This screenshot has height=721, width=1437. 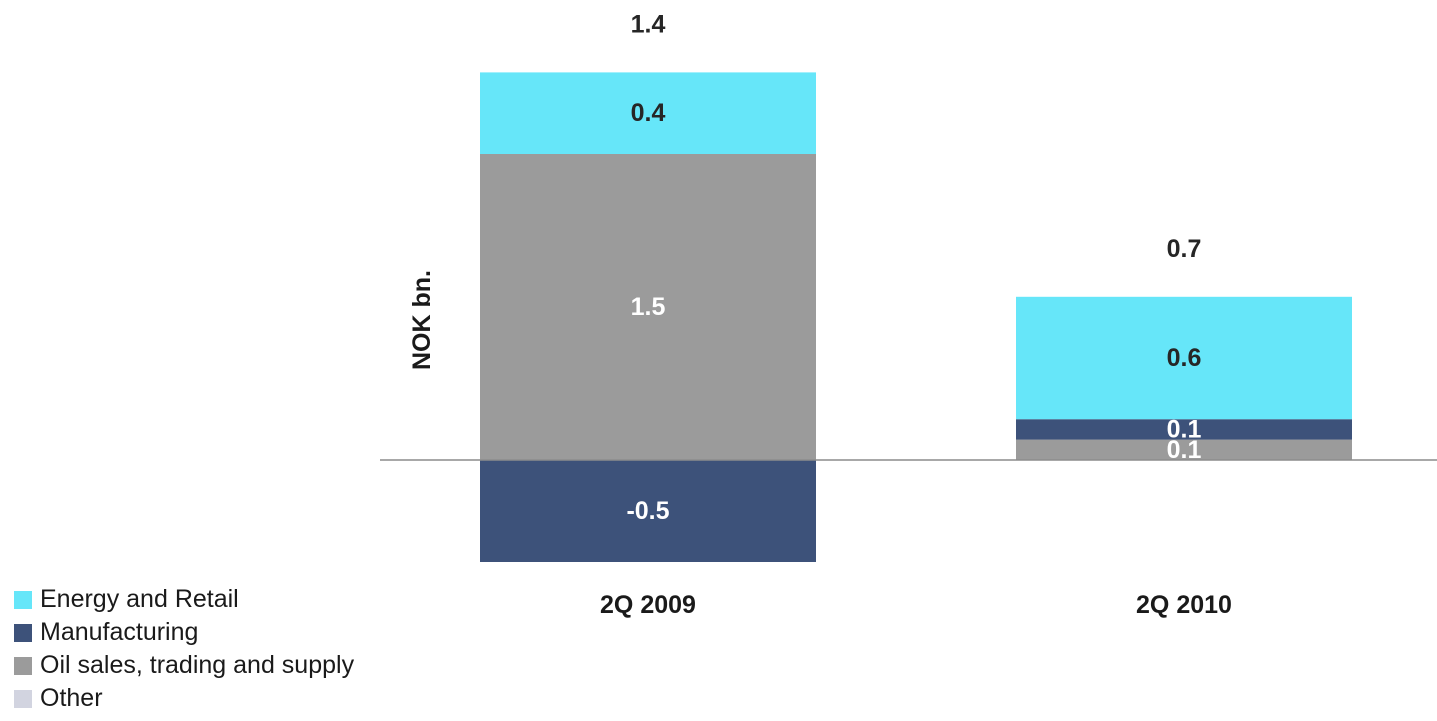 I want to click on bar-segment-energy-and-retail-2q-2010, so click(x=1184, y=358).